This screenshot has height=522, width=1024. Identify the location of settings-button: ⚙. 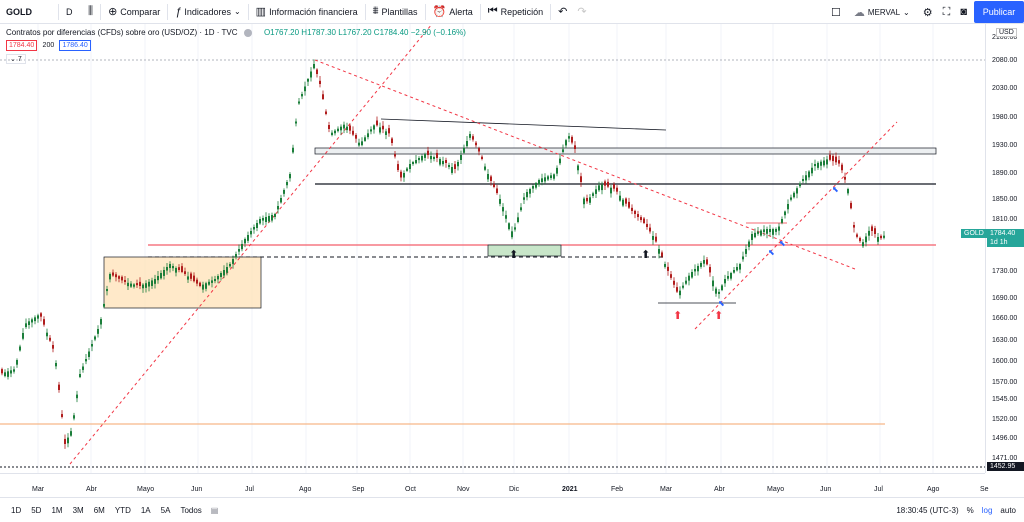
(928, 12).